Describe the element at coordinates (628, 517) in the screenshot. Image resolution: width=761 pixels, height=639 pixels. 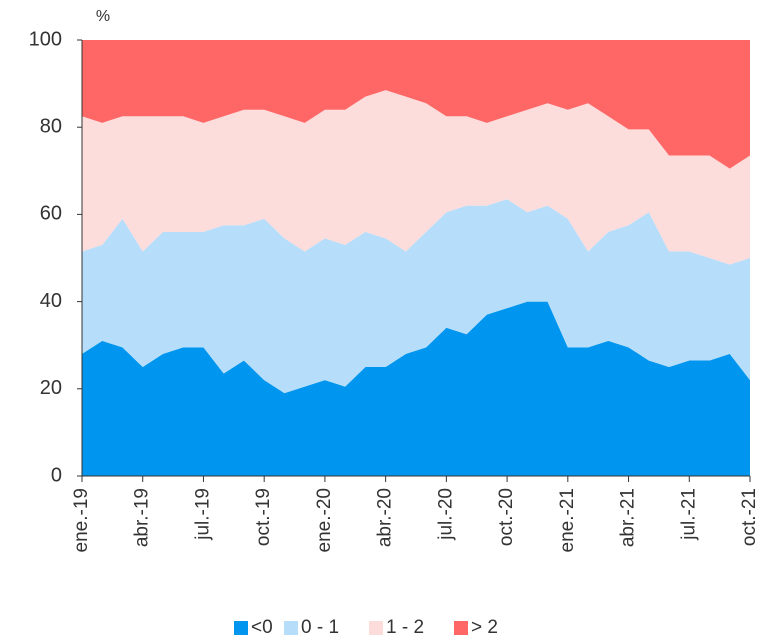
I see `x-tick-label: abr.-21` at that location.